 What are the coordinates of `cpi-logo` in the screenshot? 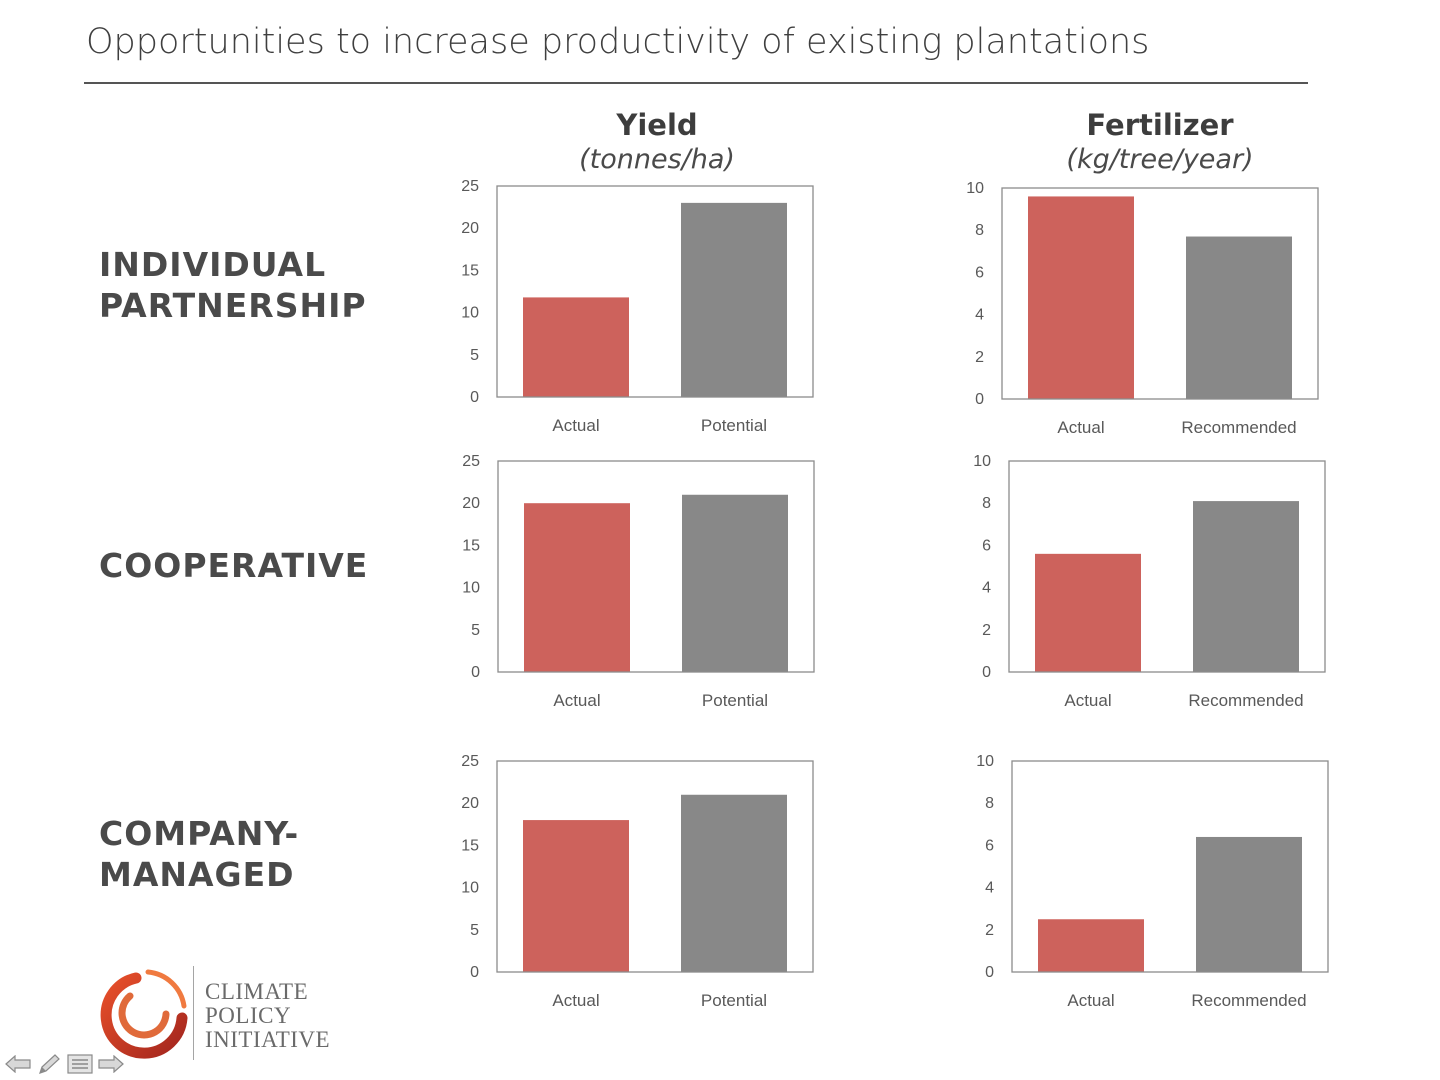 It's located at (221, 1014).